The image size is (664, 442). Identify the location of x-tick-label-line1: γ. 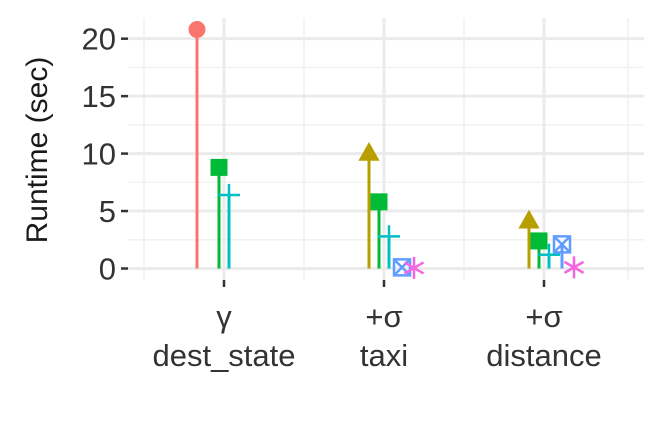
(224, 316).